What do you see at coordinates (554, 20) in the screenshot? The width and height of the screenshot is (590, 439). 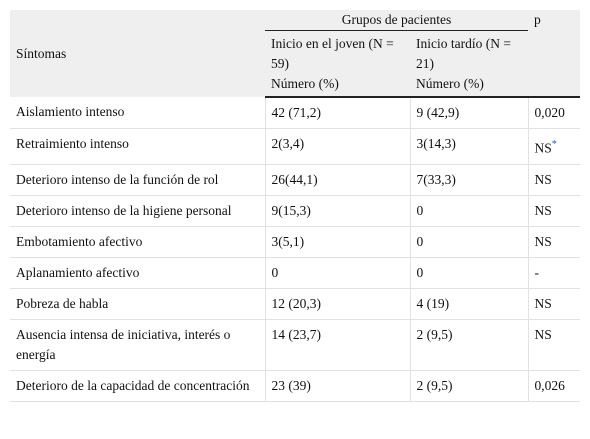 I see `header-p: p` at bounding box center [554, 20].